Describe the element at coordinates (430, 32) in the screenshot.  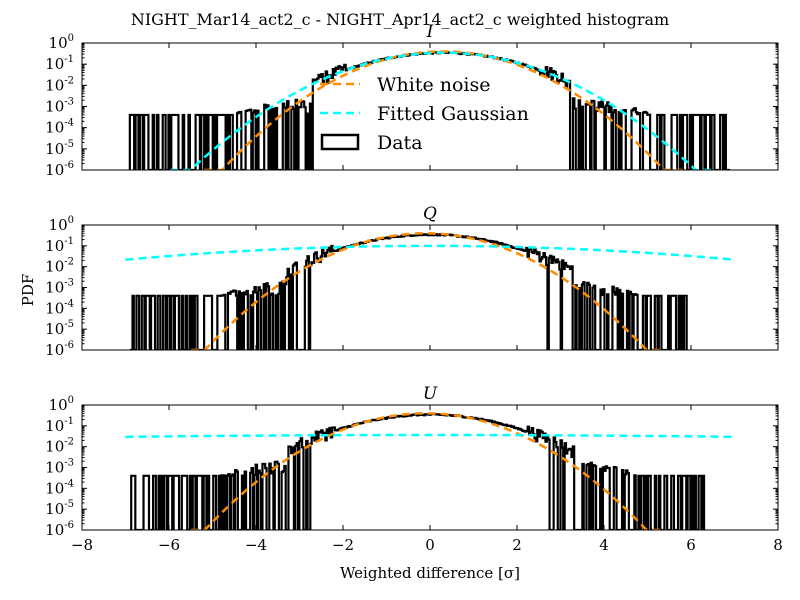
I see `panel-title: I` at that location.